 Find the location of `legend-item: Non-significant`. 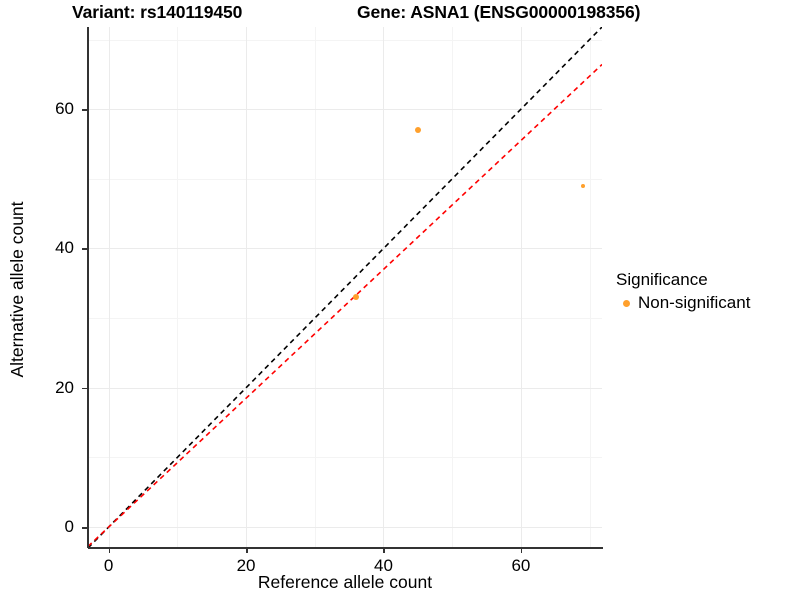

legend-item: Non-significant is located at coordinates (683, 303).